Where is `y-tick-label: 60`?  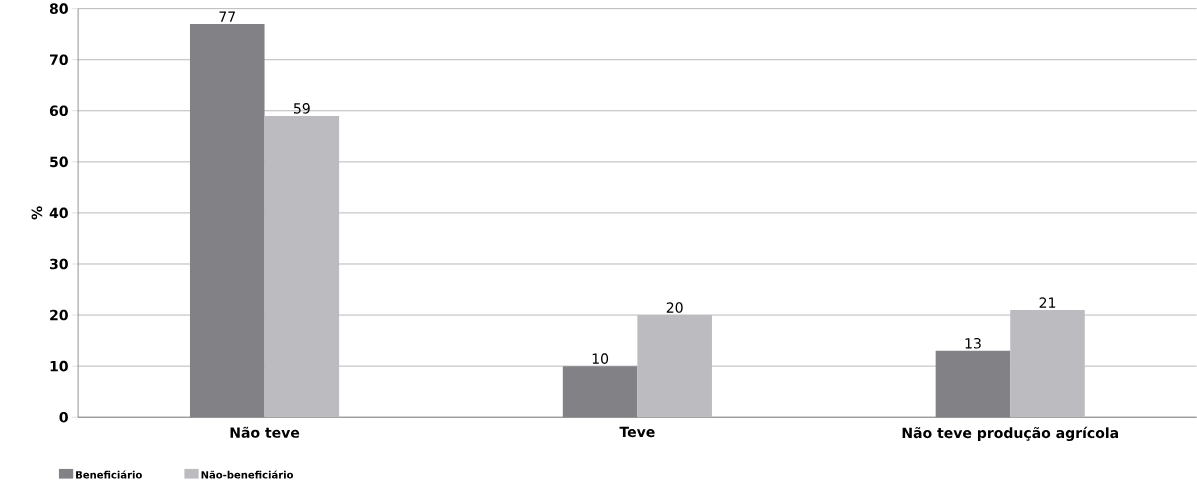 y-tick-label: 60 is located at coordinates (58, 110).